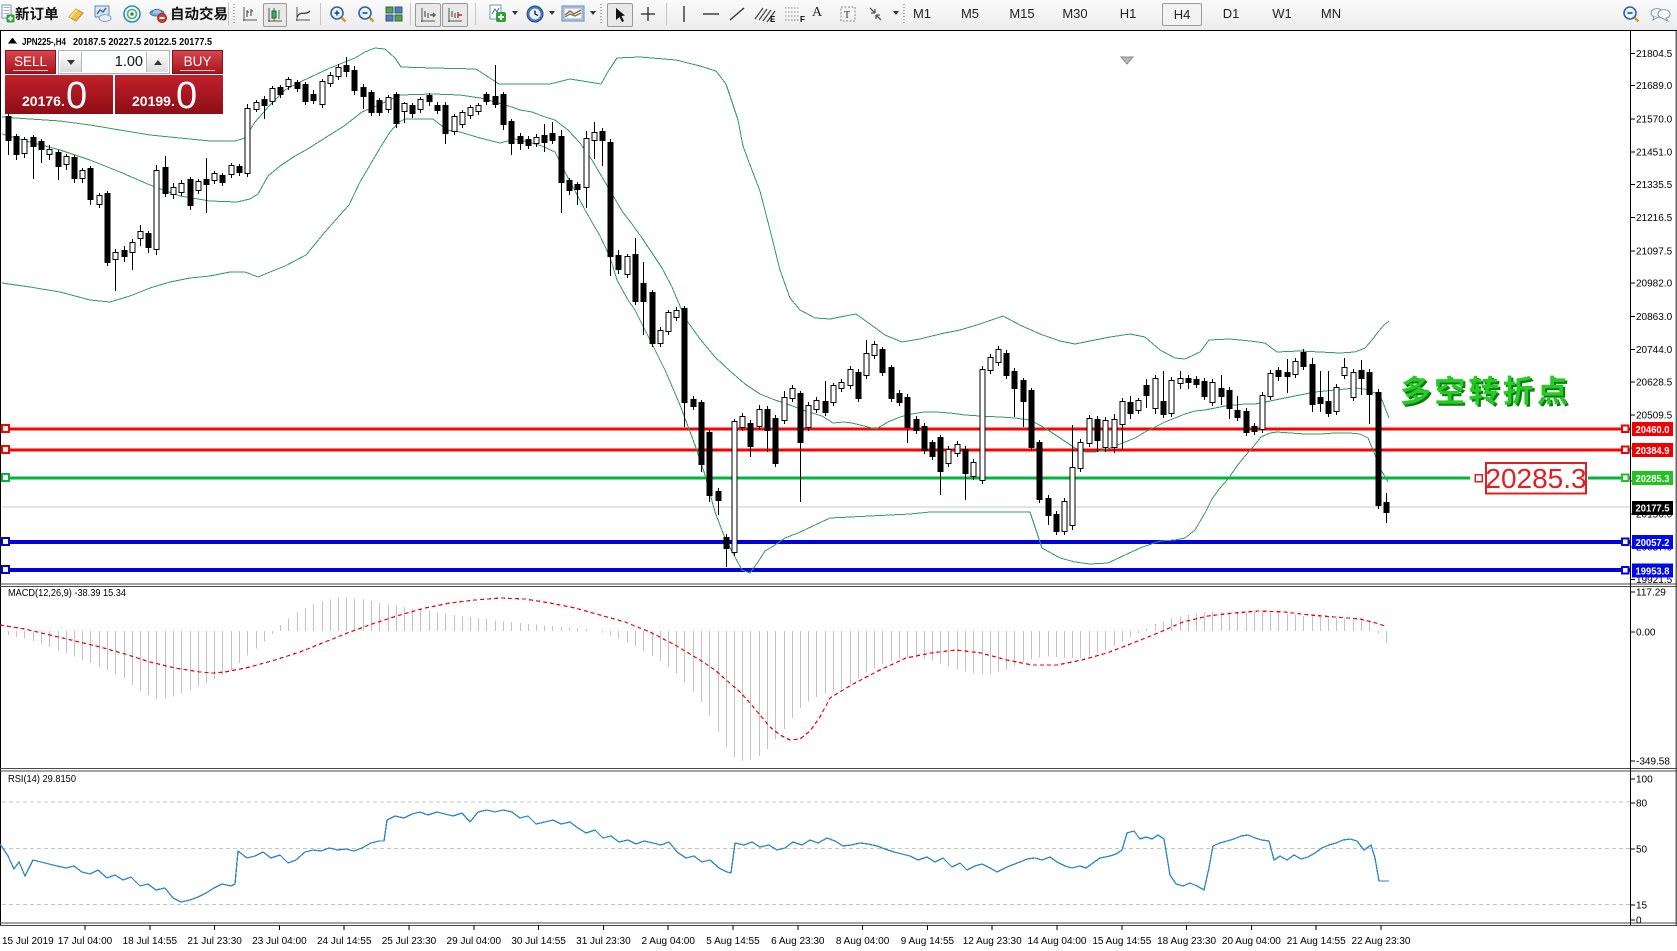  I want to click on svg-text: 31 Jul 23:30, so click(603, 941).